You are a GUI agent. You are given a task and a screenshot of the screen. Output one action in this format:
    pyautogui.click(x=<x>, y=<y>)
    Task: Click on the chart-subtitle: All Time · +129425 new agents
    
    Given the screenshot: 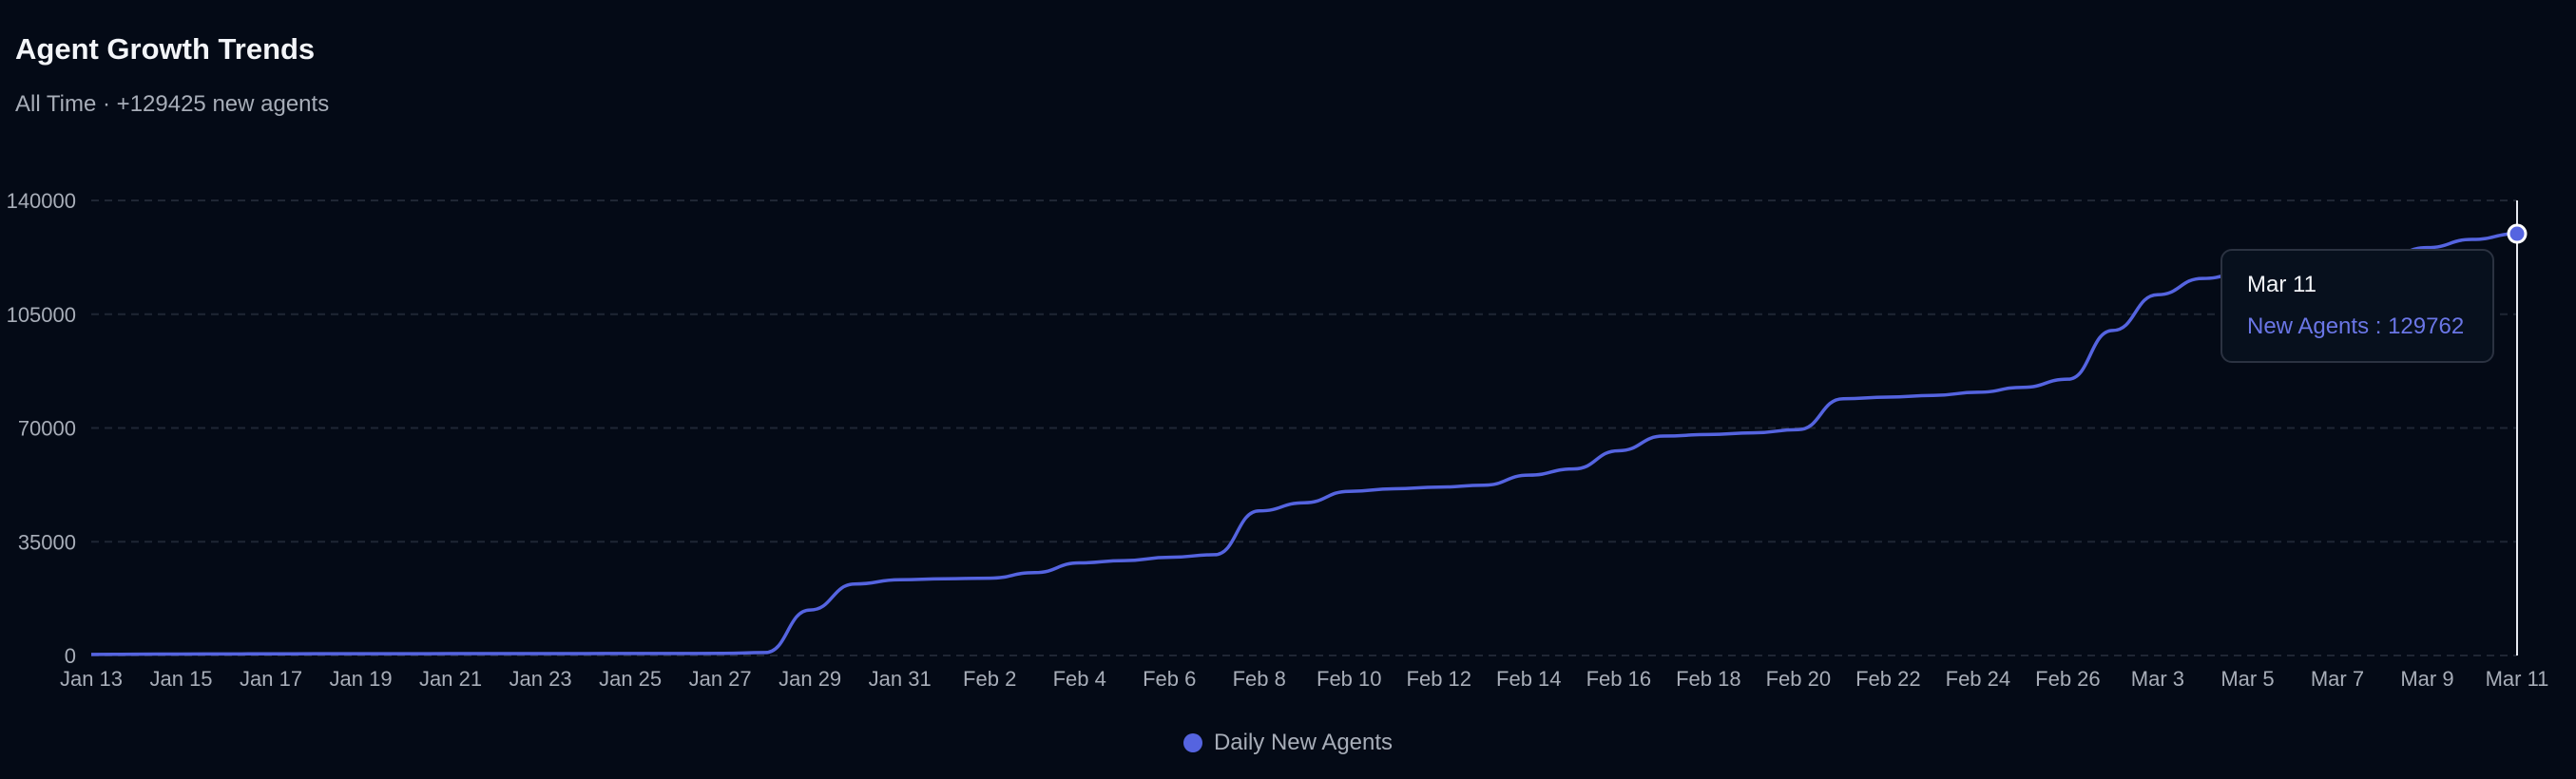 What is the action you would take?
    pyautogui.click(x=173, y=104)
    